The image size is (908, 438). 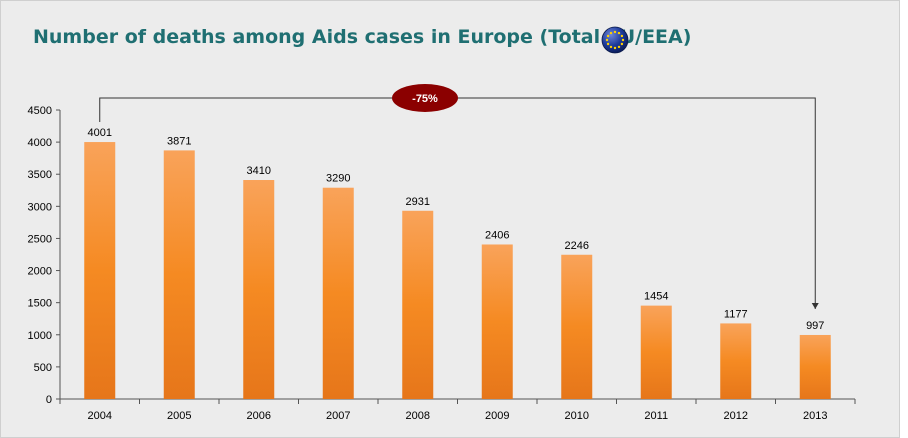 What do you see at coordinates (736, 314) in the screenshot?
I see `bar-data-label: 1177` at bounding box center [736, 314].